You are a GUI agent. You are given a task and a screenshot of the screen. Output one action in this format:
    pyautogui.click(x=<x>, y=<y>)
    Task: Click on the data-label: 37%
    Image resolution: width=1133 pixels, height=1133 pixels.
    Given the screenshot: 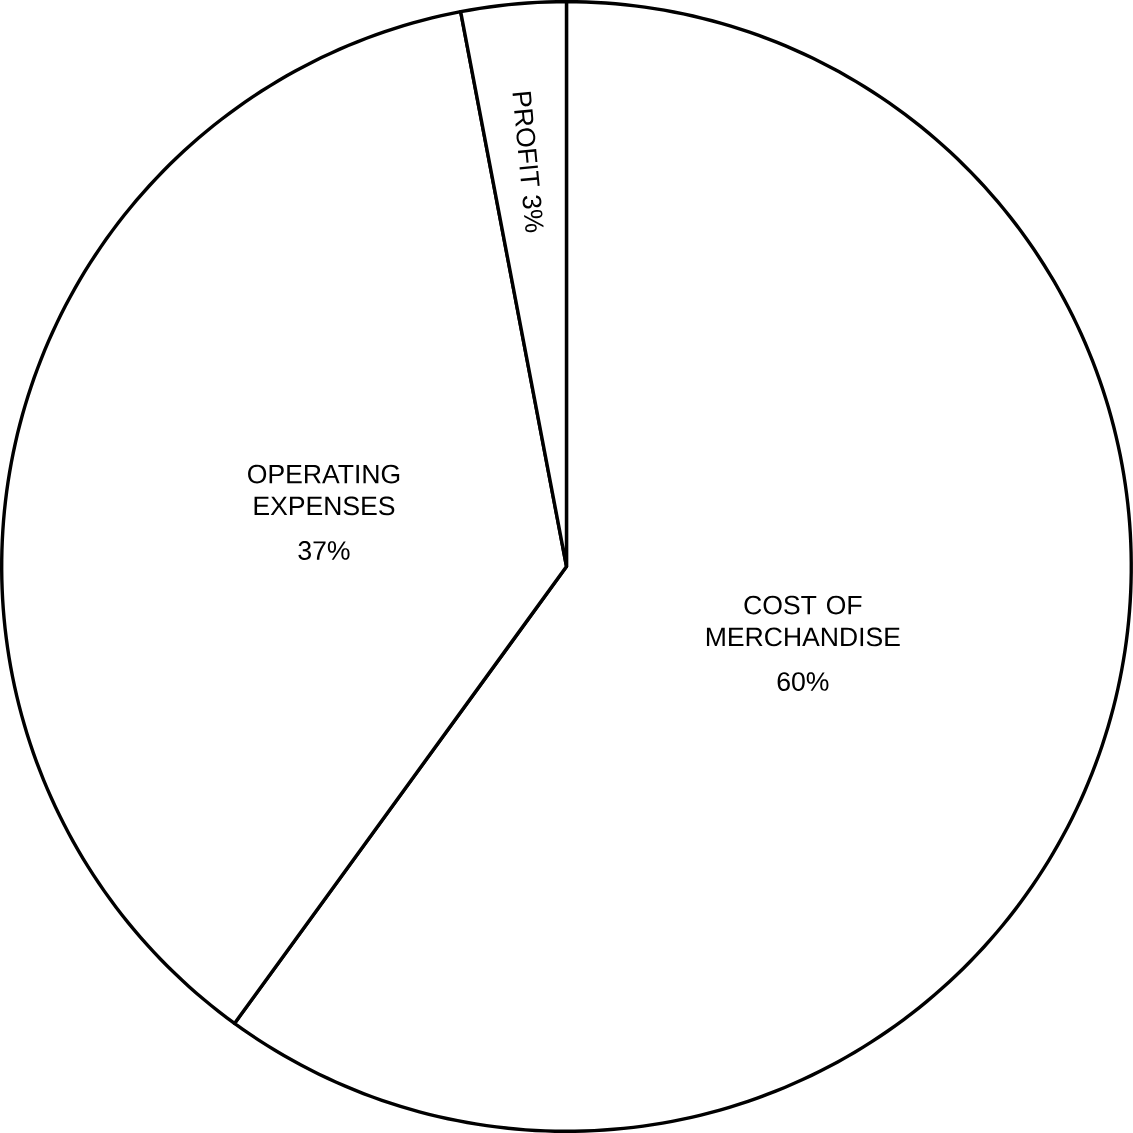 What is the action you would take?
    pyautogui.click(x=324, y=550)
    